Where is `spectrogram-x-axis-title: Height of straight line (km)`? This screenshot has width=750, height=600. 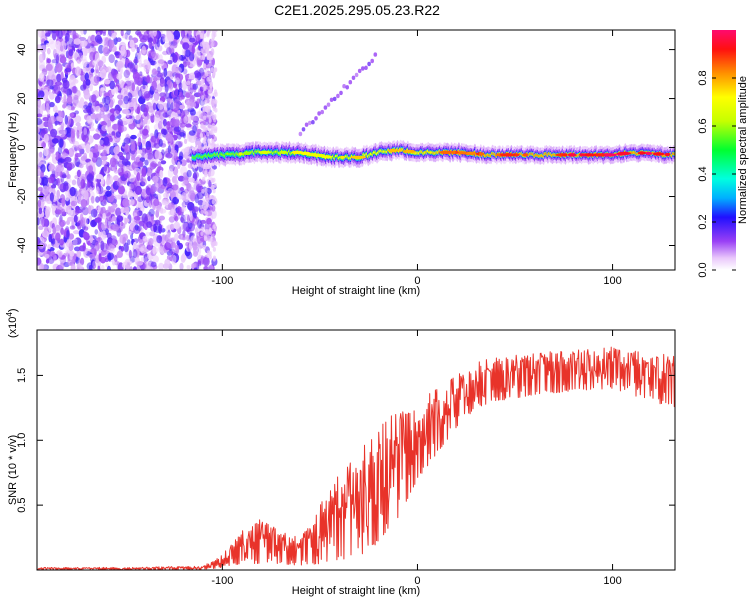
spectrogram-x-axis-title: Height of straight line (km) is located at coordinates (356, 291).